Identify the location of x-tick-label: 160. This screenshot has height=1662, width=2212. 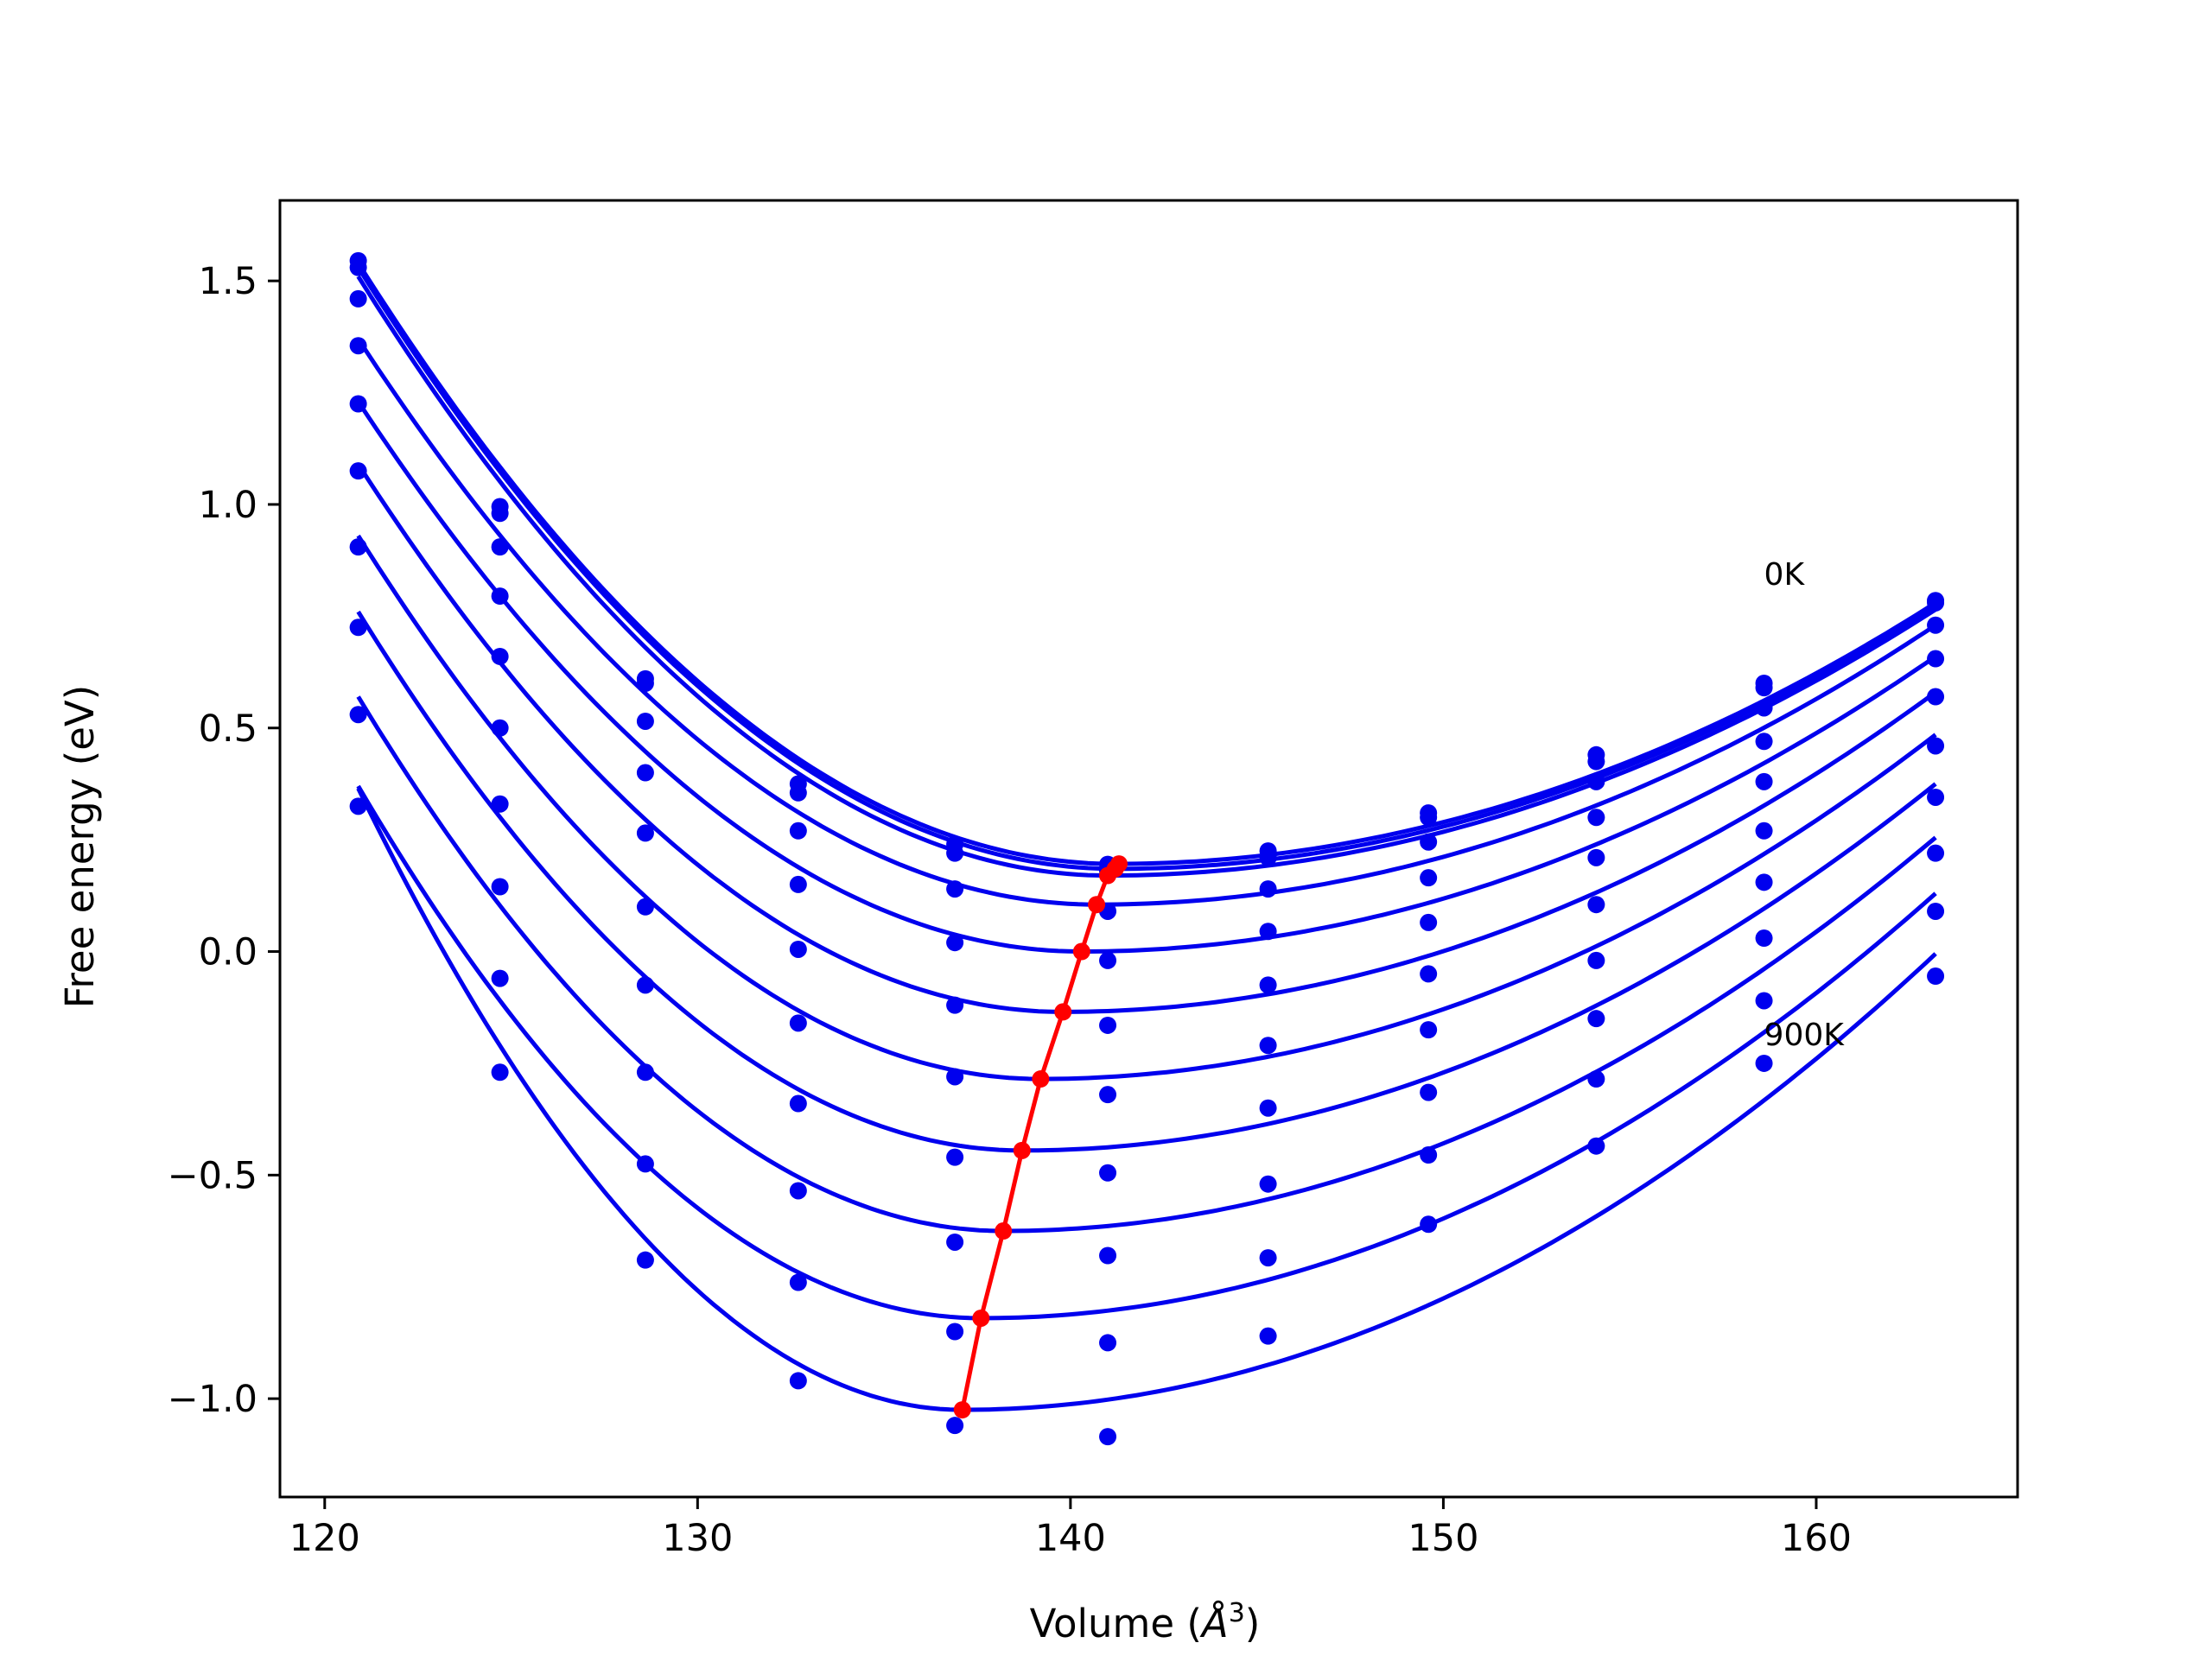
(1816, 1538).